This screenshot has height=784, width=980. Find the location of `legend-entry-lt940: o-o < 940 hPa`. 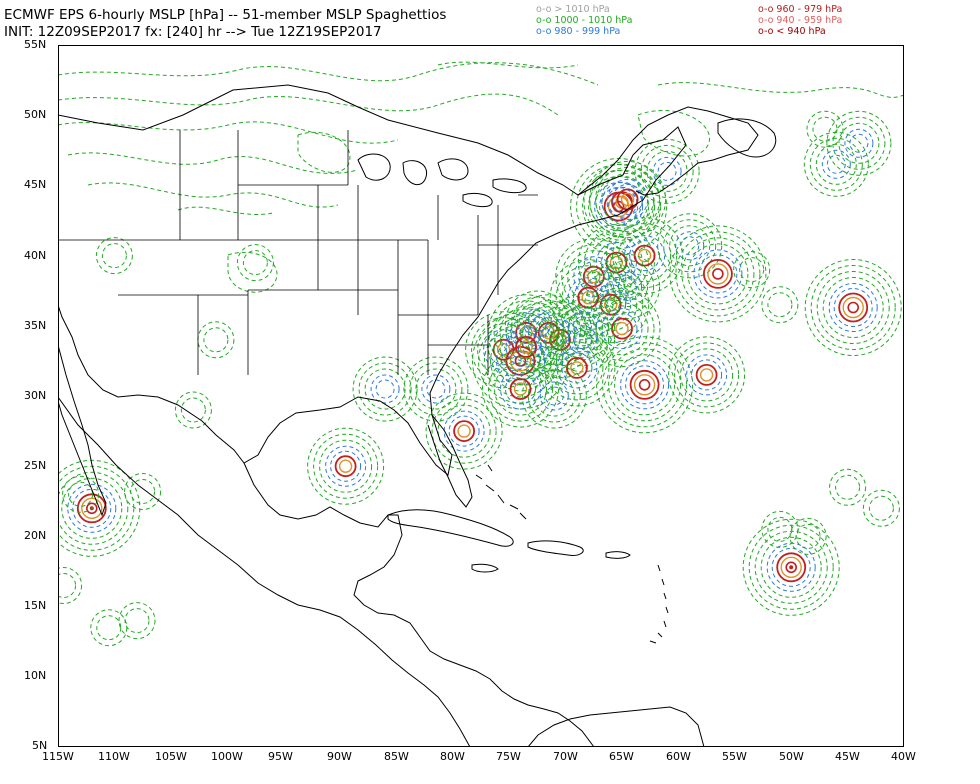

legend-entry-lt940: o-o < 940 hPa is located at coordinates (792, 31).